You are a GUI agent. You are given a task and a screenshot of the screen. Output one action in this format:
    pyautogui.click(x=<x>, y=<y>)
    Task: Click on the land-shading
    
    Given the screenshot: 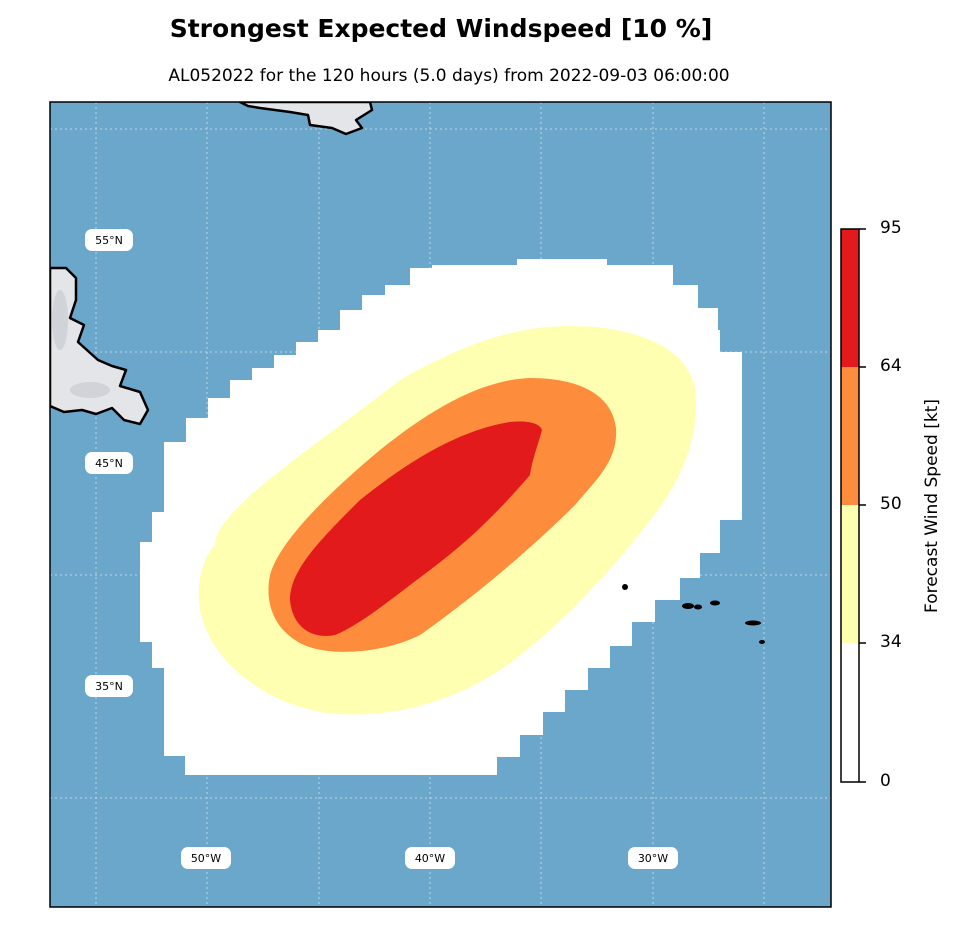 What is the action you would take?
    pyautogui.click(x=81, y=344)
    